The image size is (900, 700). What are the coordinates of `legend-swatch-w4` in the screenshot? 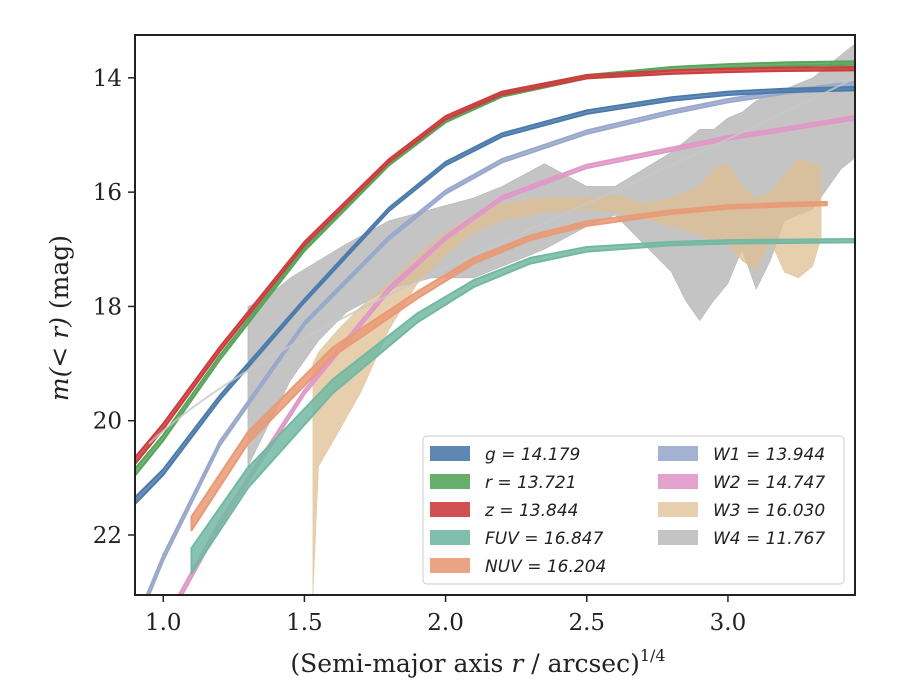 It's located at (678, 537).